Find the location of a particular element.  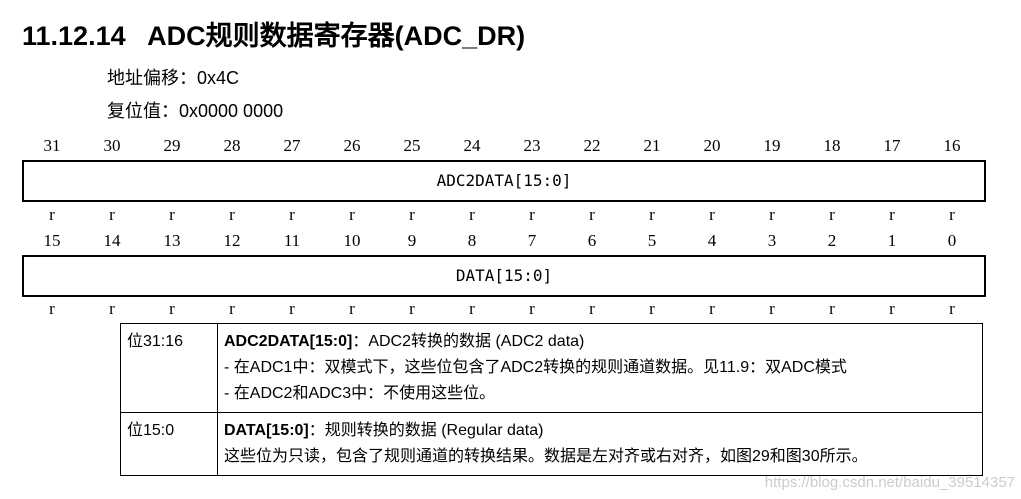

bit-number: 20 is located at coordinates (712, 145).